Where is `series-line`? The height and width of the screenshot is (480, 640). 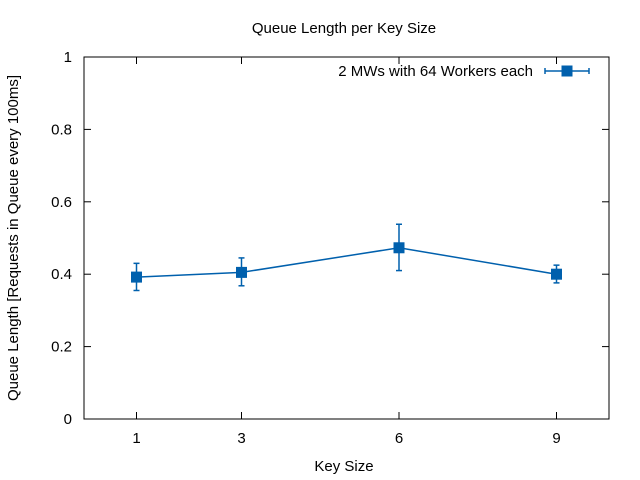
series-line is located at coordinates (346, 262).